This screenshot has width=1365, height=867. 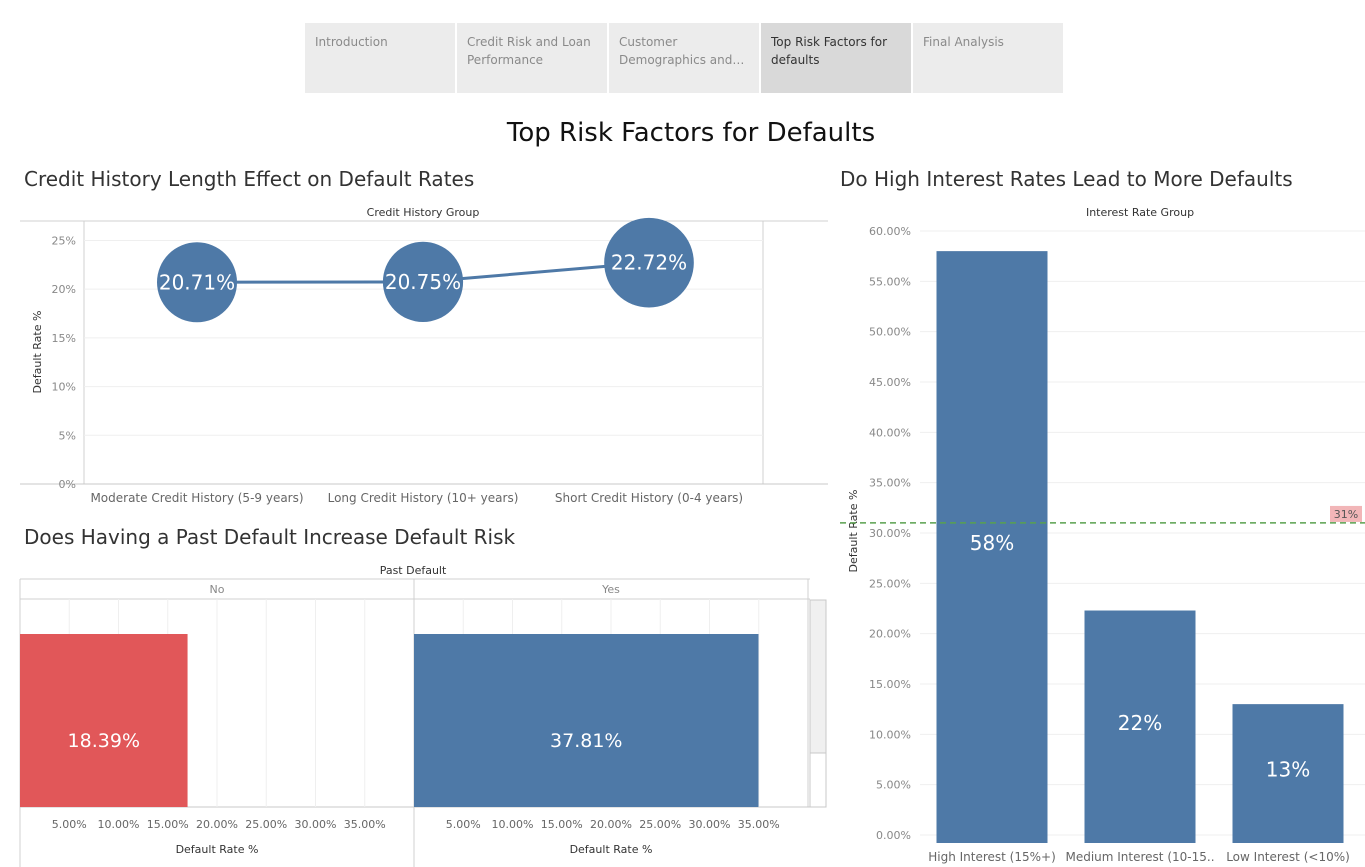 What do you see at coordinates (1288, 770) in the screenshot?
I see `bar-label: 13%` at bounding box center [1288, 770].